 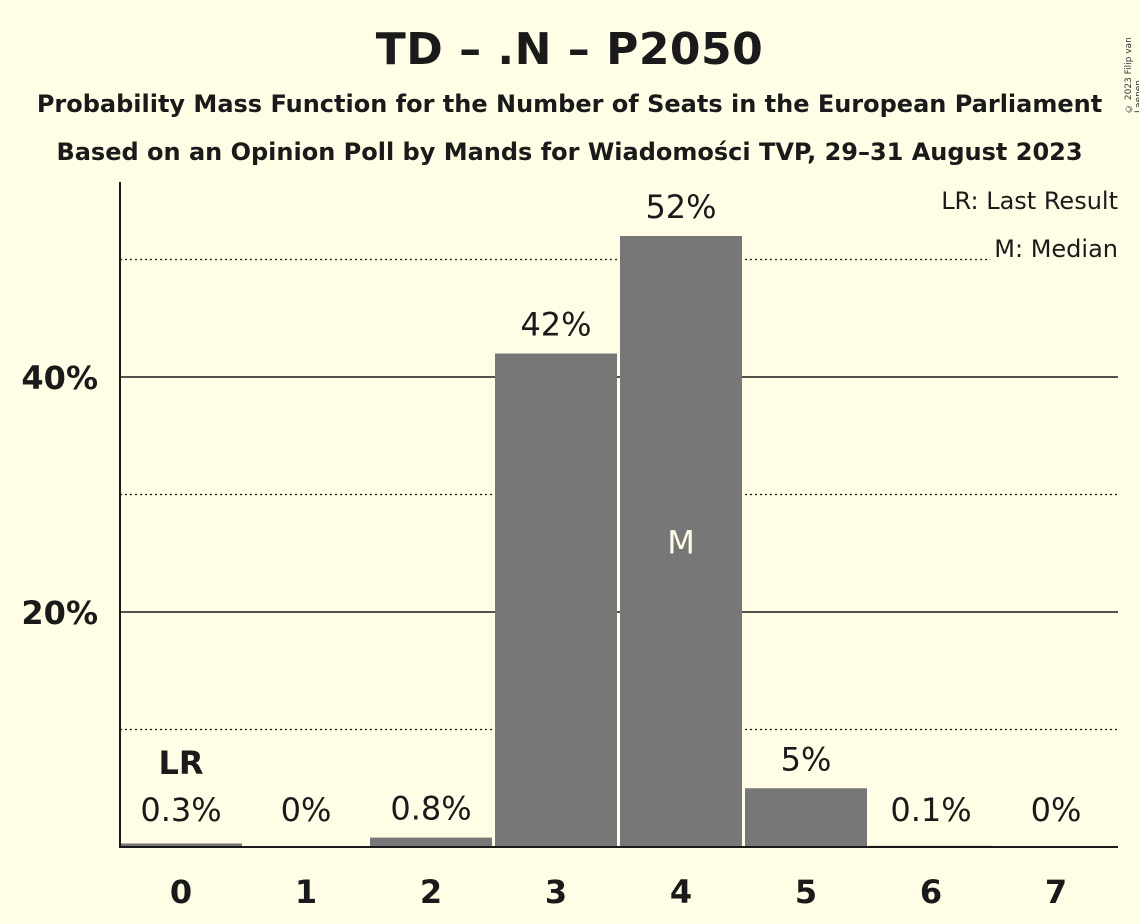 I want to click on y-tick-label: 20%, so click(x=59, y=613).